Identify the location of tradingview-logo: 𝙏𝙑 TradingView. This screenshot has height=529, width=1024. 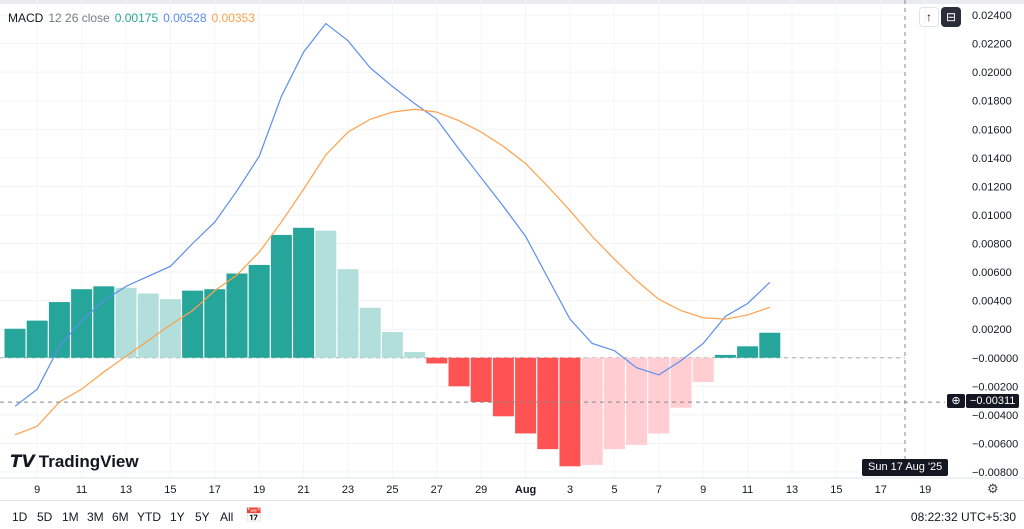
(74, 462).